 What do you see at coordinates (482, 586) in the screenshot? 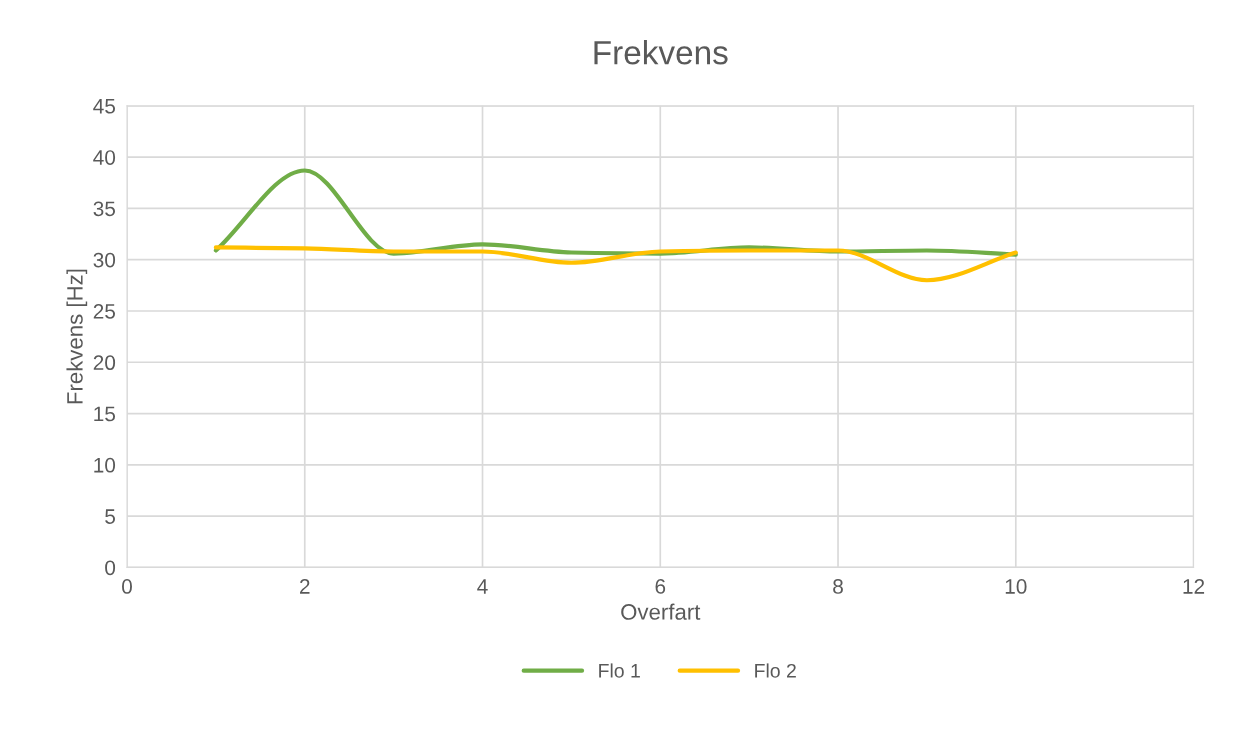
I see `x-tick-label: 4` at bounding box center [482, 586].